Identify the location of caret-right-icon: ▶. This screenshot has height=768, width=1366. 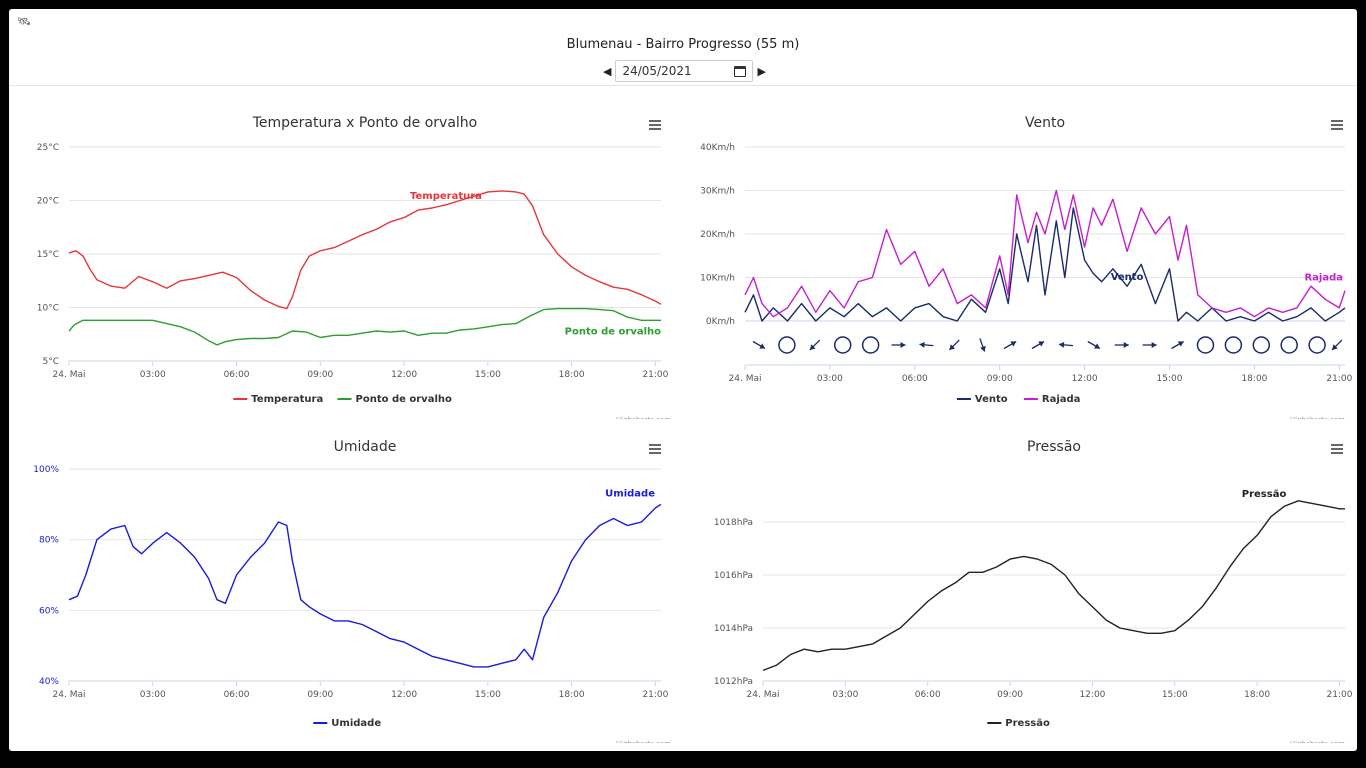
(761, 71).